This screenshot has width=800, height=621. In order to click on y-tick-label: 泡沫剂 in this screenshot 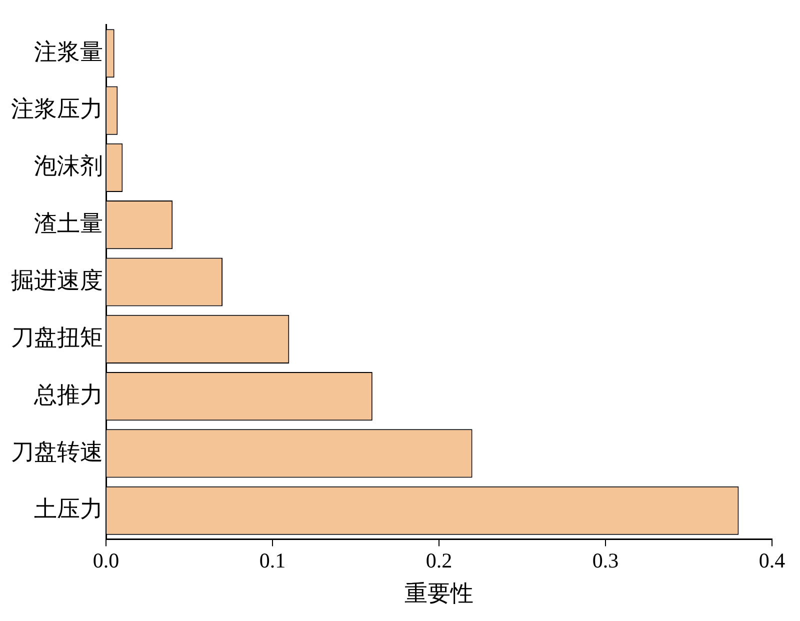, I will do `click(68, 166)`.